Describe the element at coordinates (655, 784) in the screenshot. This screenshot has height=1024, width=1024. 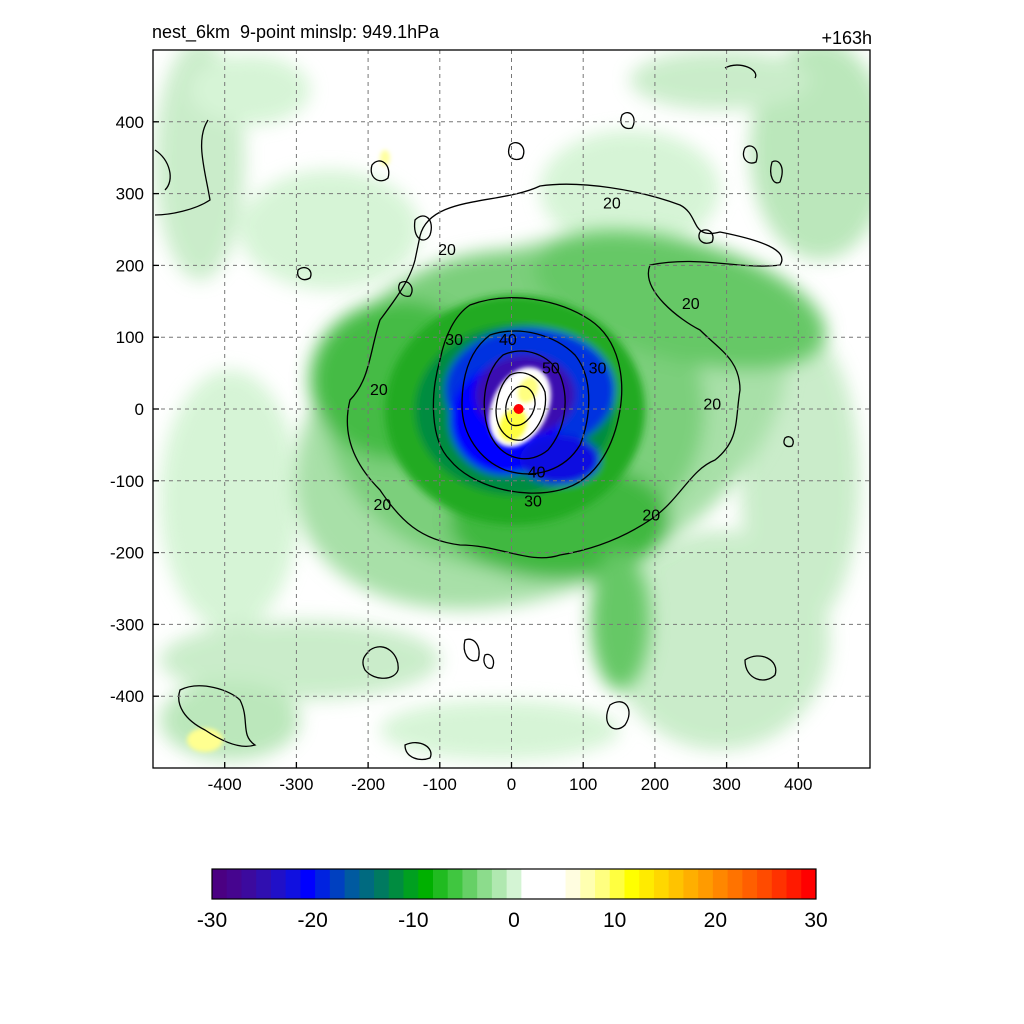
I see `x-tick-label: 200` at that location.